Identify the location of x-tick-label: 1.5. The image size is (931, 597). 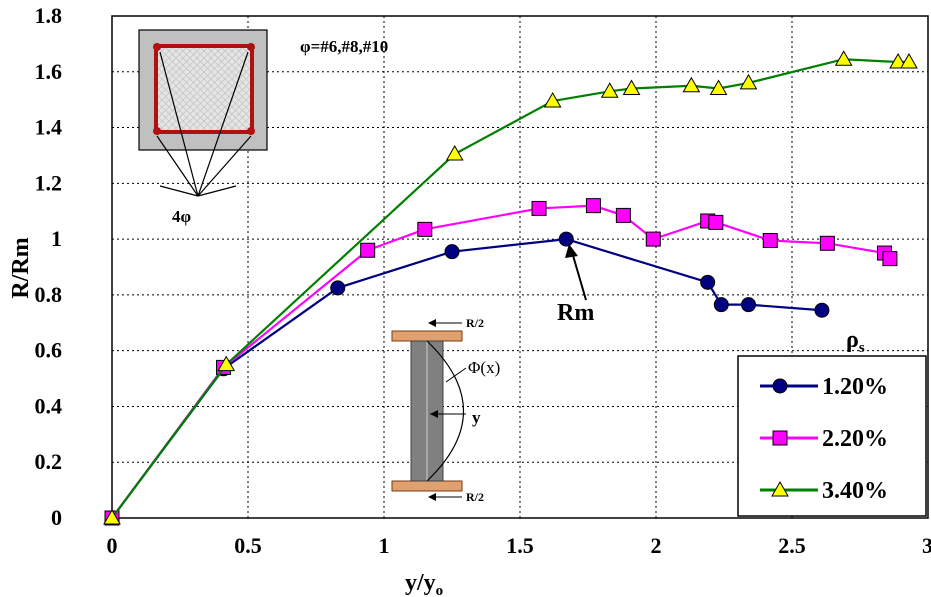
(520, 545).